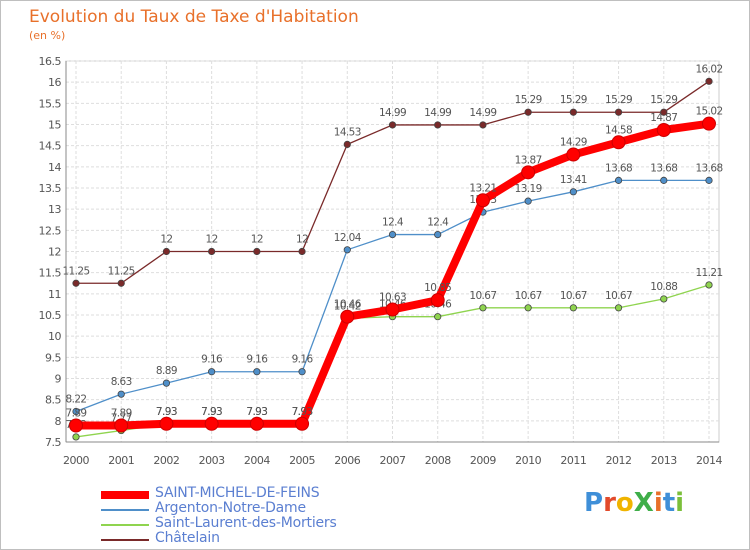 This screenshot has width=750, height=550. What do you see at coordinates (669, 503) in the screenshot?
I see `logo-letter: t` at bounding box center [669, 503].